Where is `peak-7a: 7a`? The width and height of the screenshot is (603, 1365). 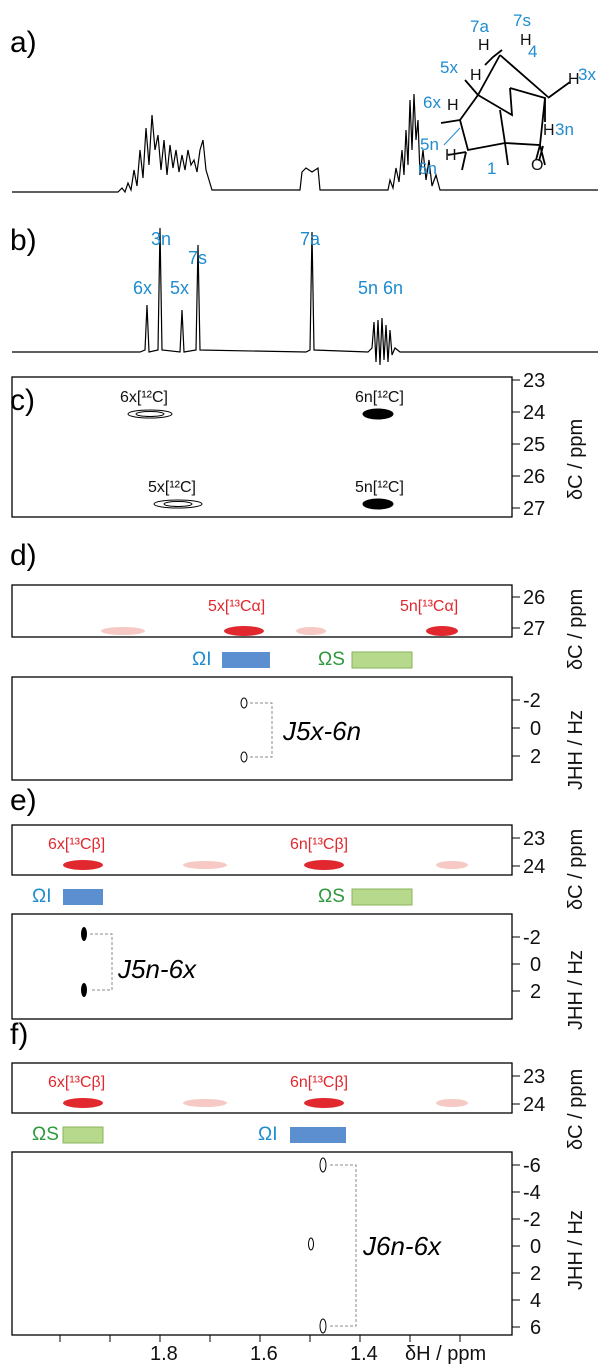
peak-7a: 7a is located at coordinates (310, 239).